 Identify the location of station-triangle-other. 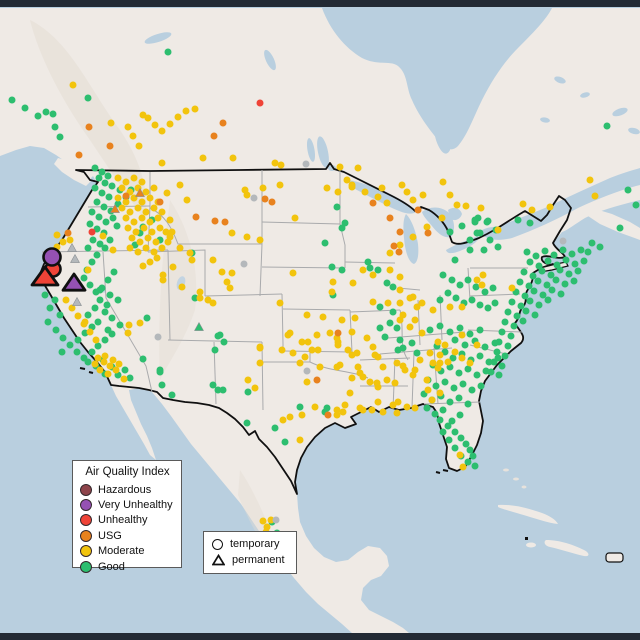
(72, 247).